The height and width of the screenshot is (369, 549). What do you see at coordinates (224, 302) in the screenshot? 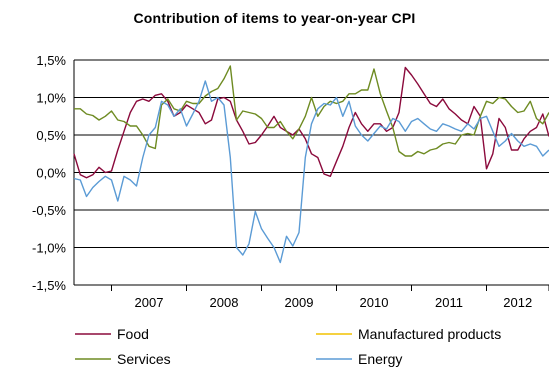
I see `x-tick-label: 2008` at bounding box center [224, 302].